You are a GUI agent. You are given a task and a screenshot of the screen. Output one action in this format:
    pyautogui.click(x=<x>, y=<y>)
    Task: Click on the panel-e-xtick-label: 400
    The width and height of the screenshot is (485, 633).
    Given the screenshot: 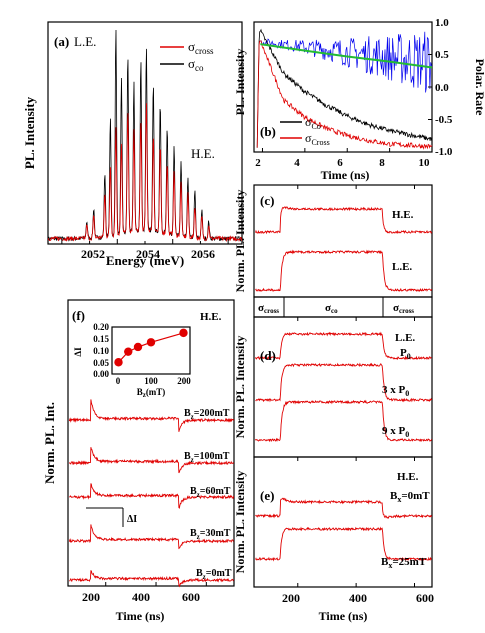 What is the action you would take?
    pyautogui.click(x=358, y=598)
    